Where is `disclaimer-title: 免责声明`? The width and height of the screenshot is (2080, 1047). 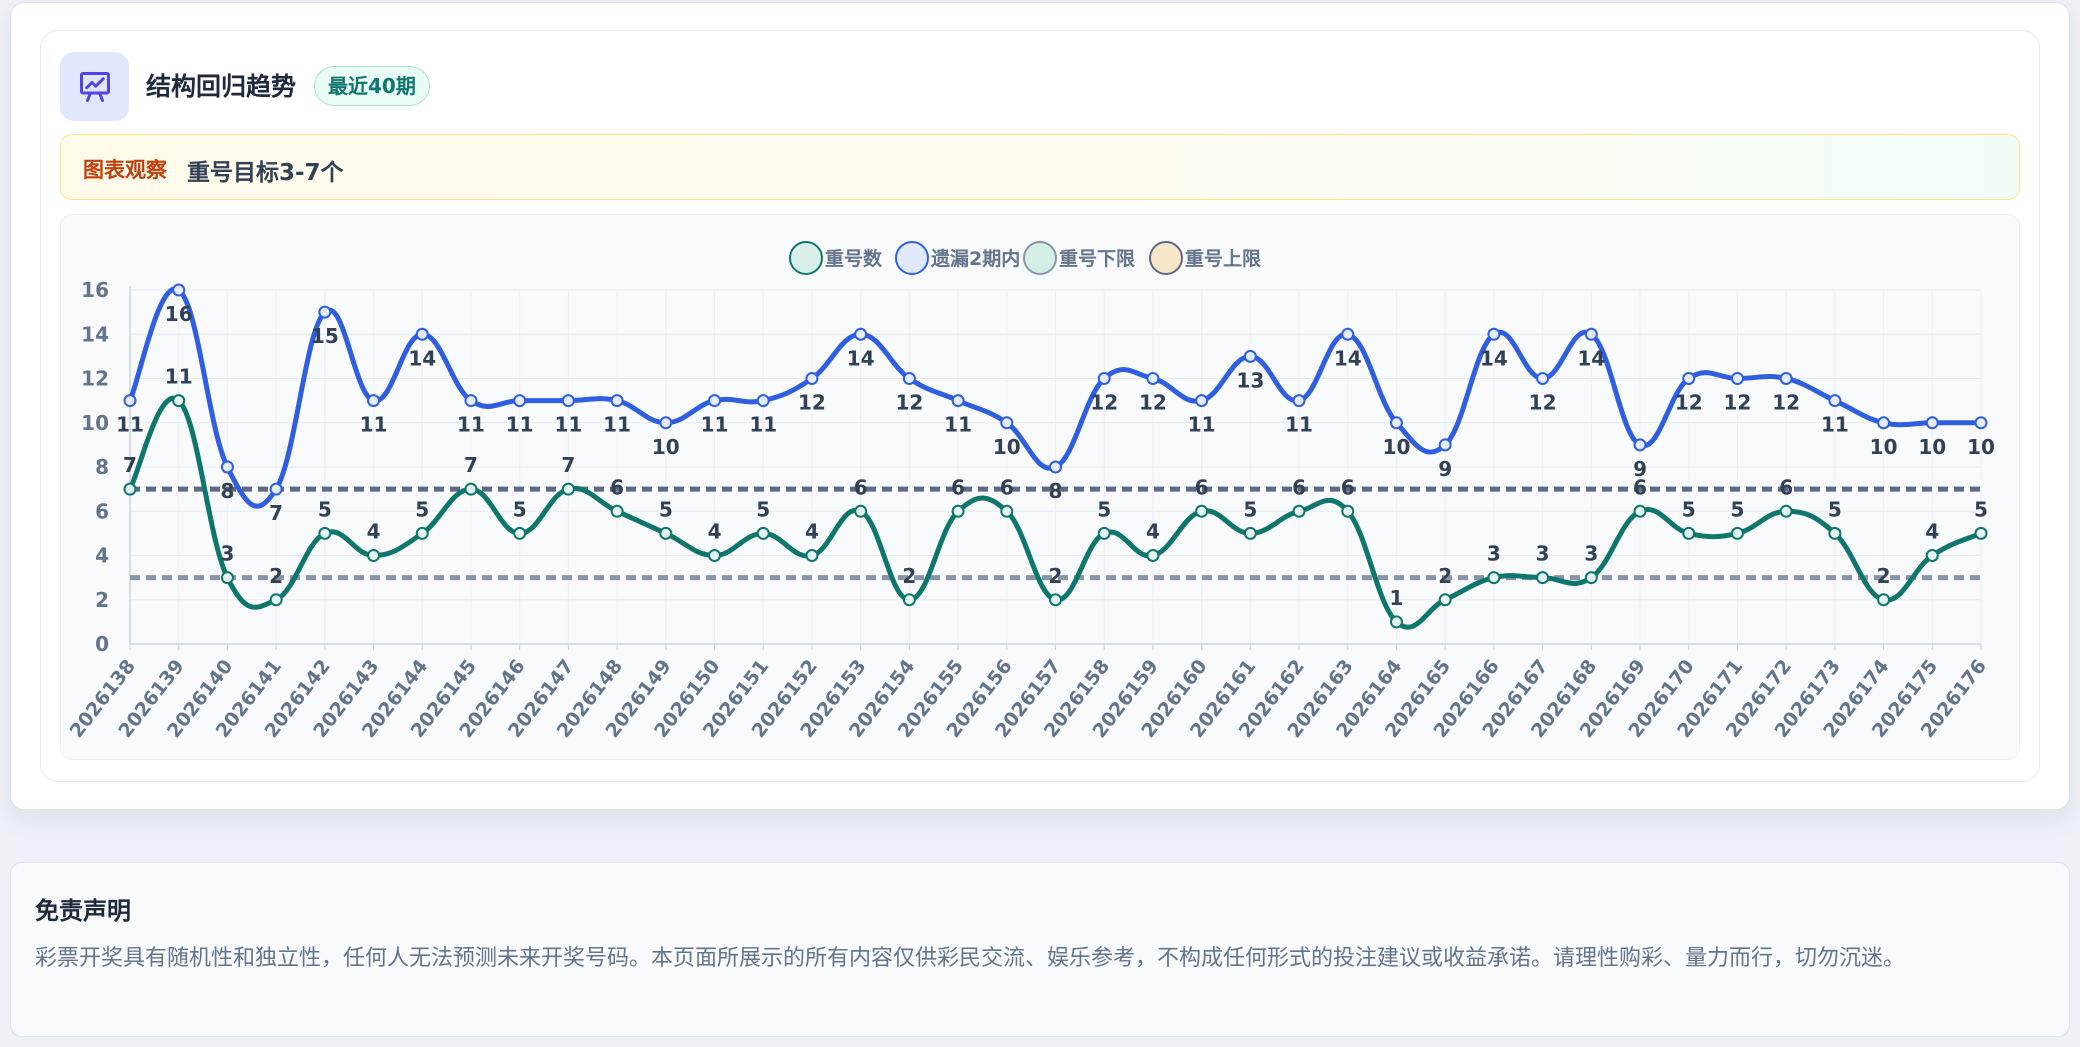 disclaimer-title: 免责声明 is located at coordinates (83, 911).